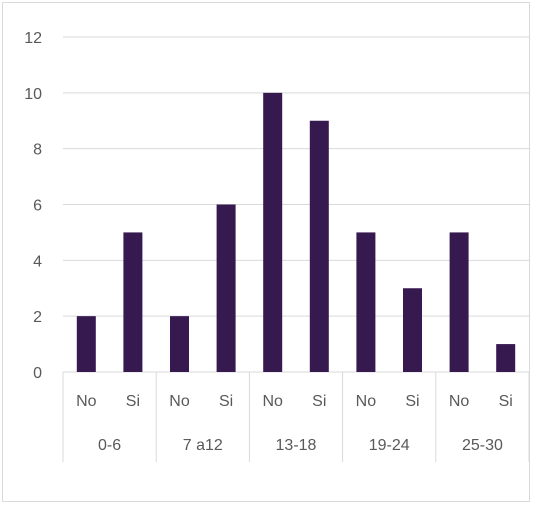  Describe the element at coordinates (37, 317) in the screenshot. I see `y-tick-label: 2` at that location.